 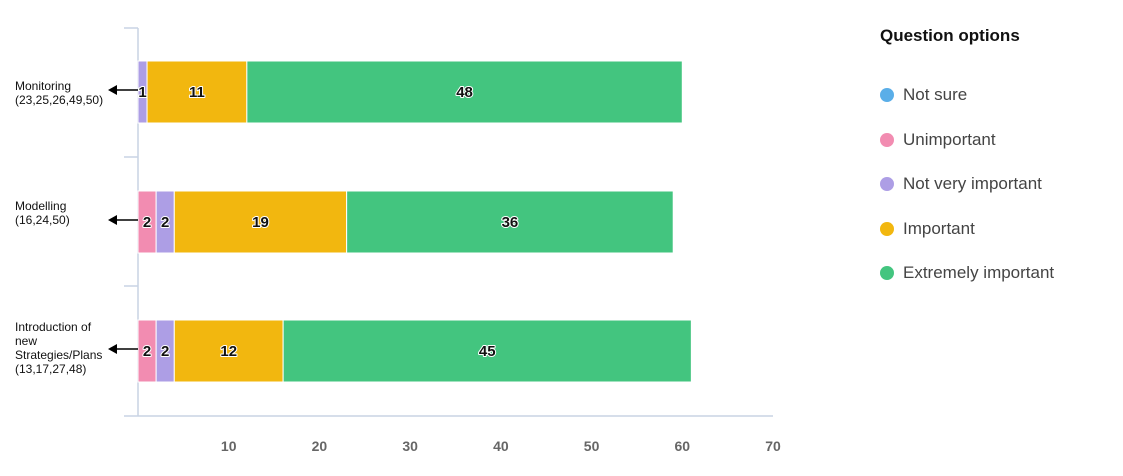 I want to click on legend-title: Question options, so click(x=950, y=35).